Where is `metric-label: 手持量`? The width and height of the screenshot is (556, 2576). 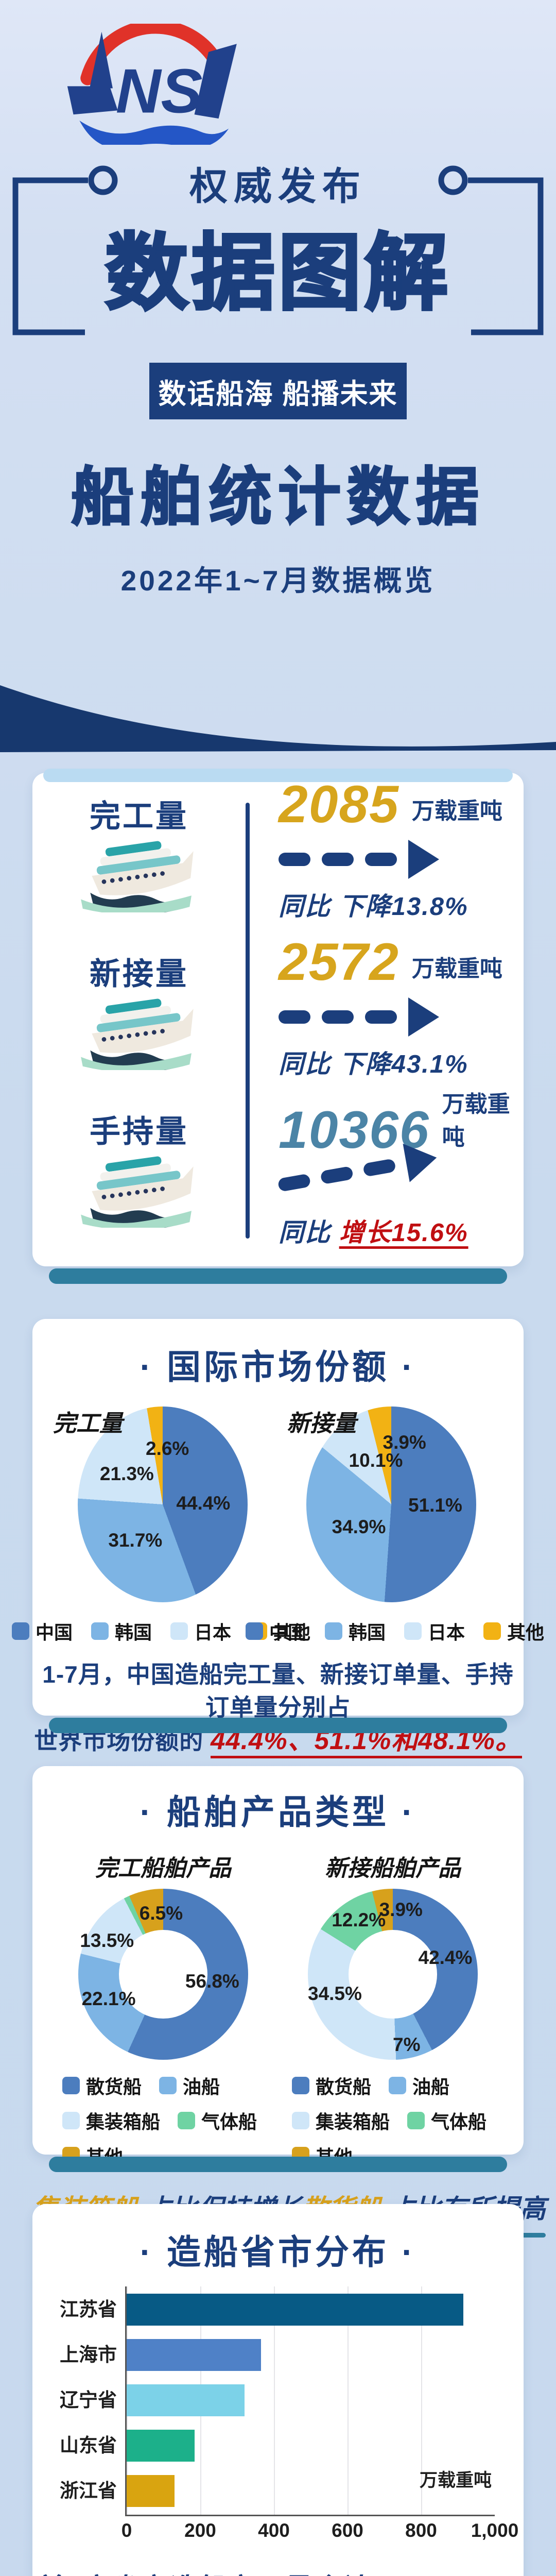 metric-label: 手持量 is located at coordinates (139, 1131).